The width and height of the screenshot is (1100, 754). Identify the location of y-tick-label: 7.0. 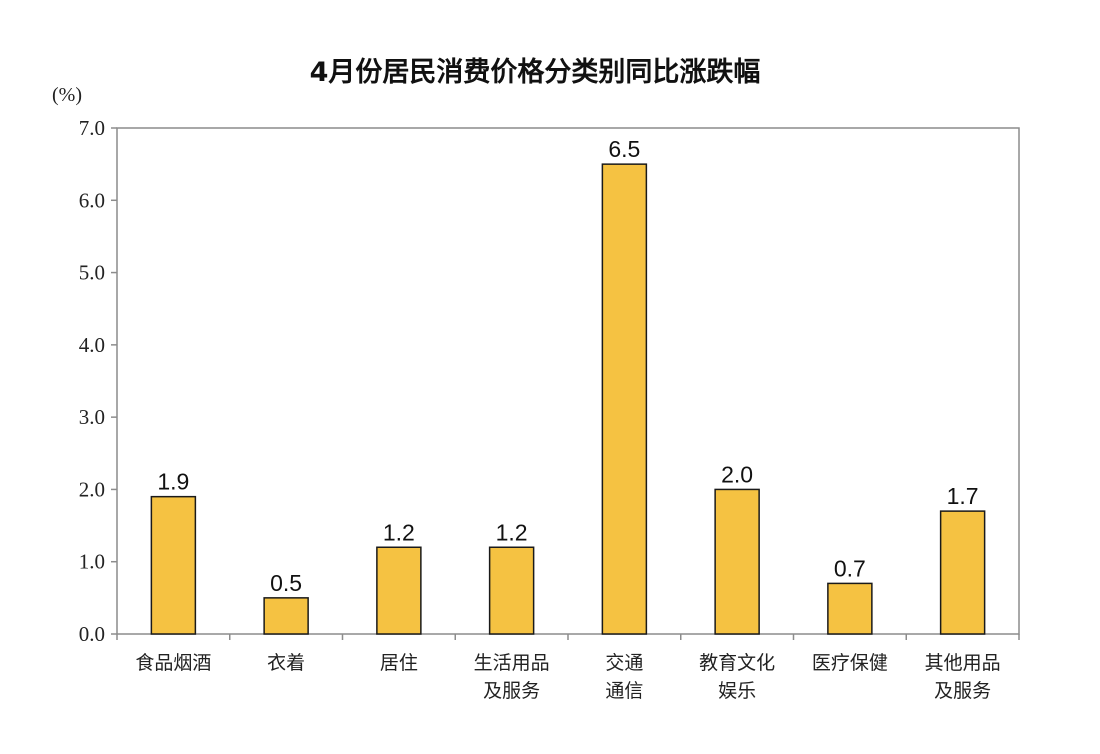
(92, 128).